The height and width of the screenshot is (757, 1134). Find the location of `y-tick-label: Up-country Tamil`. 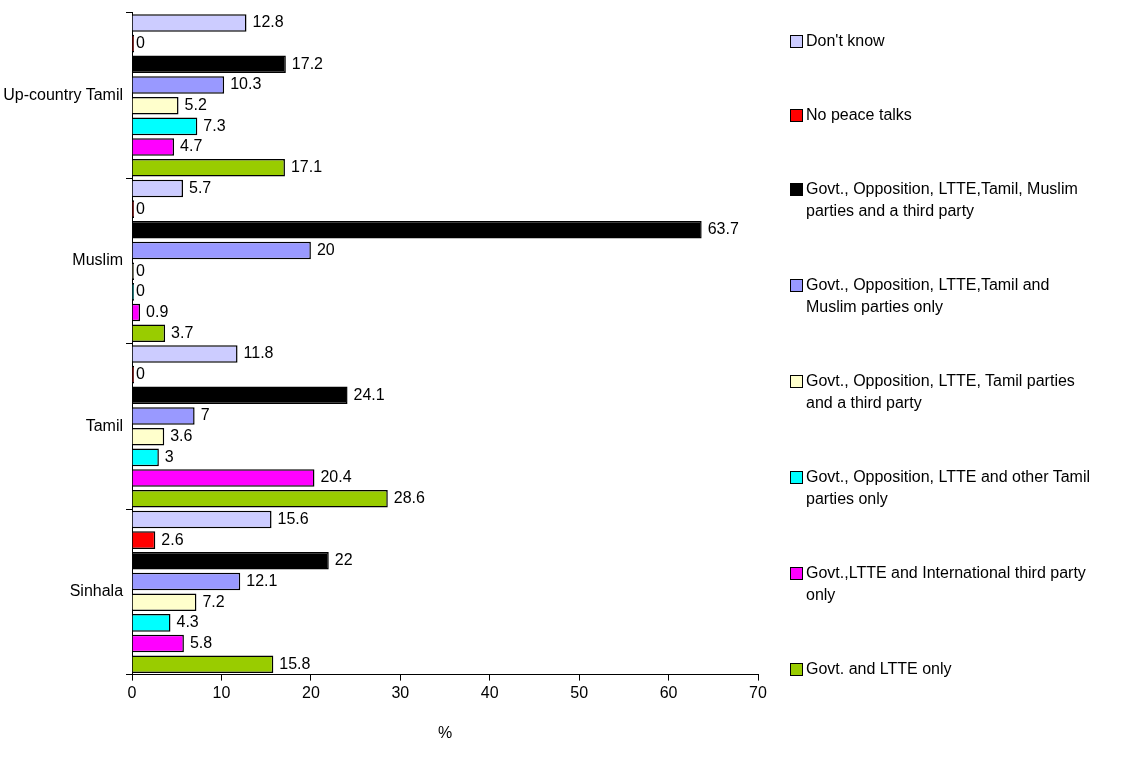

y-tick-label: Up-country Tamil is located at coordinates (63, 94).